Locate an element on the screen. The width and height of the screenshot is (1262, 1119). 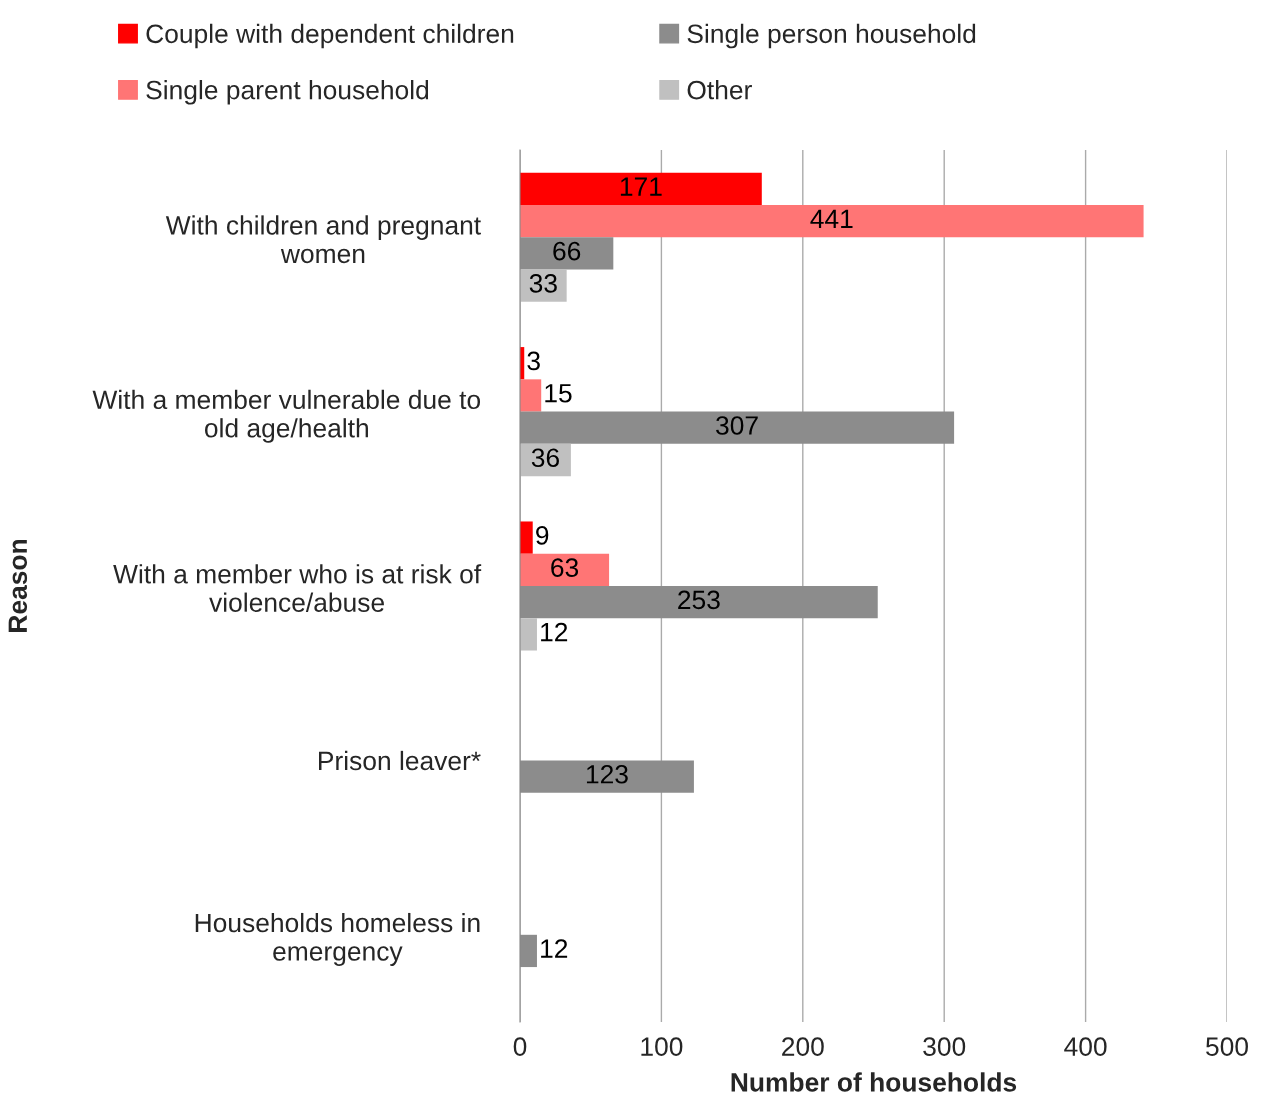
y-axis-title: Reason is located at coordinates (18, 585).